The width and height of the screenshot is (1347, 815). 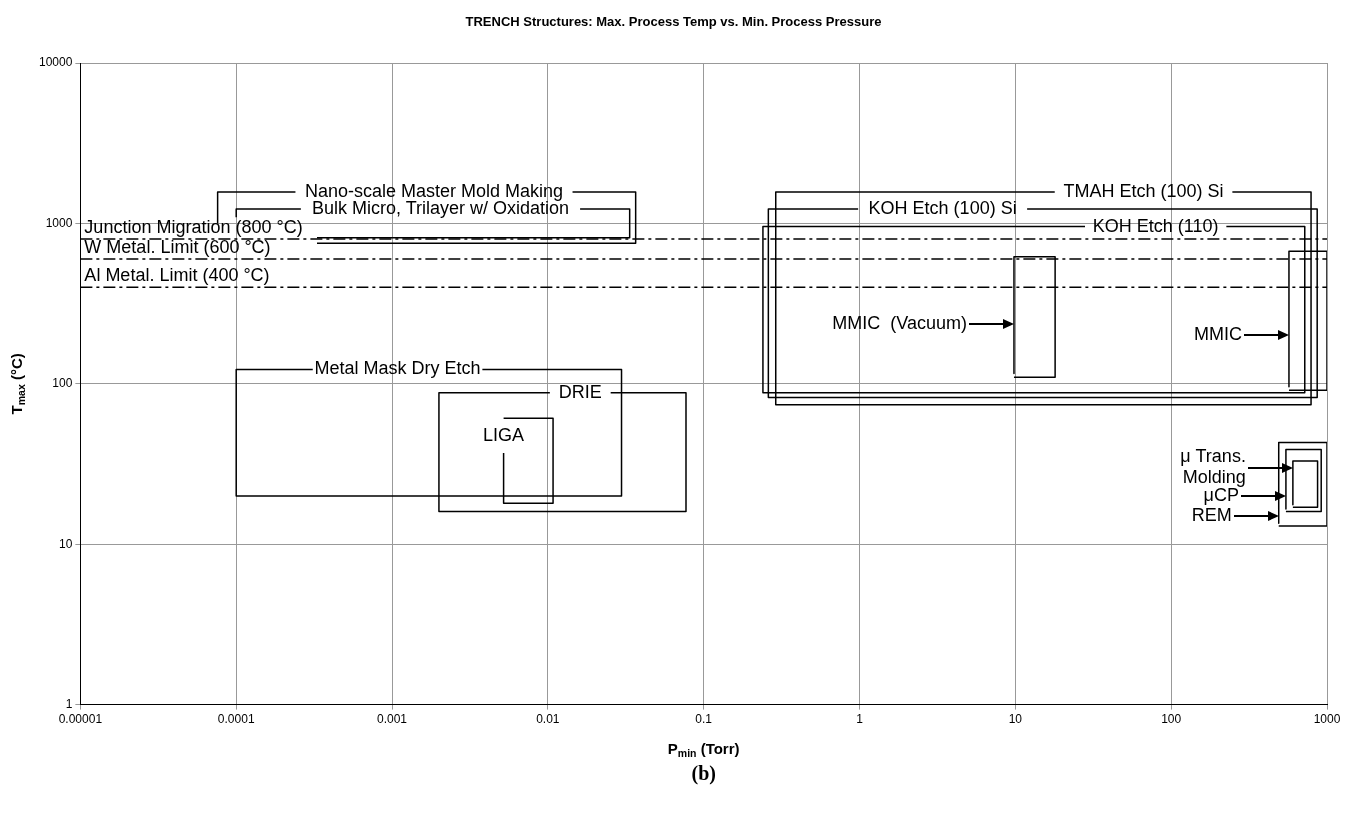 I want to click on series-label: Metal Mask Dry Etch, so click(x=397, y=368).